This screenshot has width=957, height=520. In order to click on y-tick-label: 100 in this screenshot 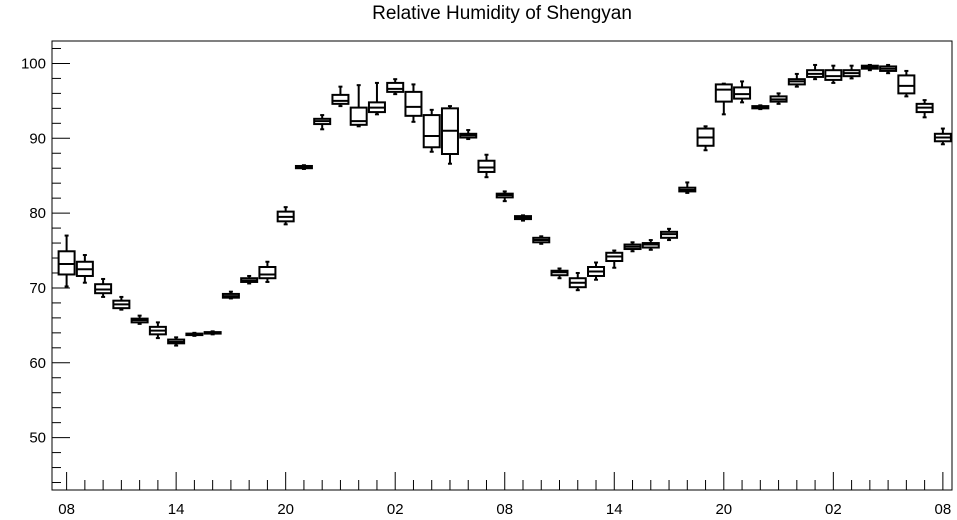, I will do `click(33, 63)`.